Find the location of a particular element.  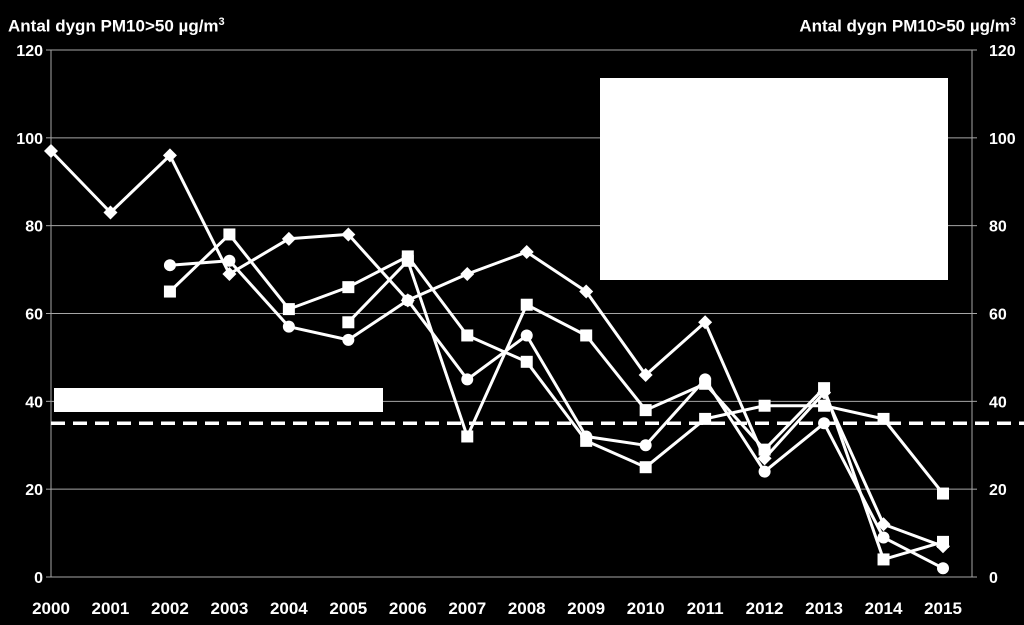

legend-box-left is located at coordinates (218, 400).